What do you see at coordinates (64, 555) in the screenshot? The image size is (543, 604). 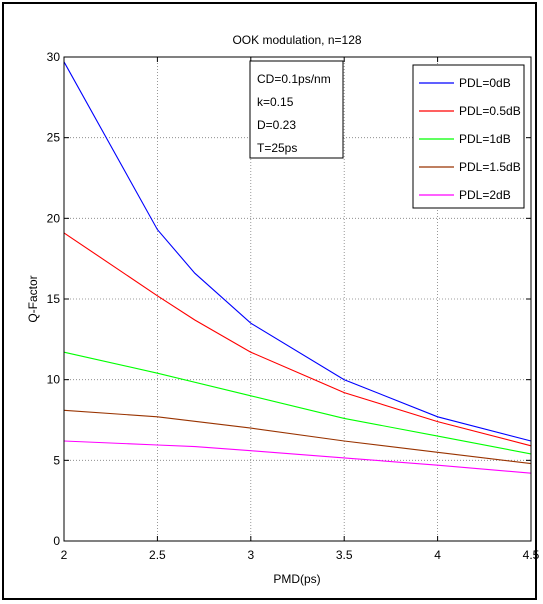 I see `x-tick-label: 2` at bounding box center [64, 555].